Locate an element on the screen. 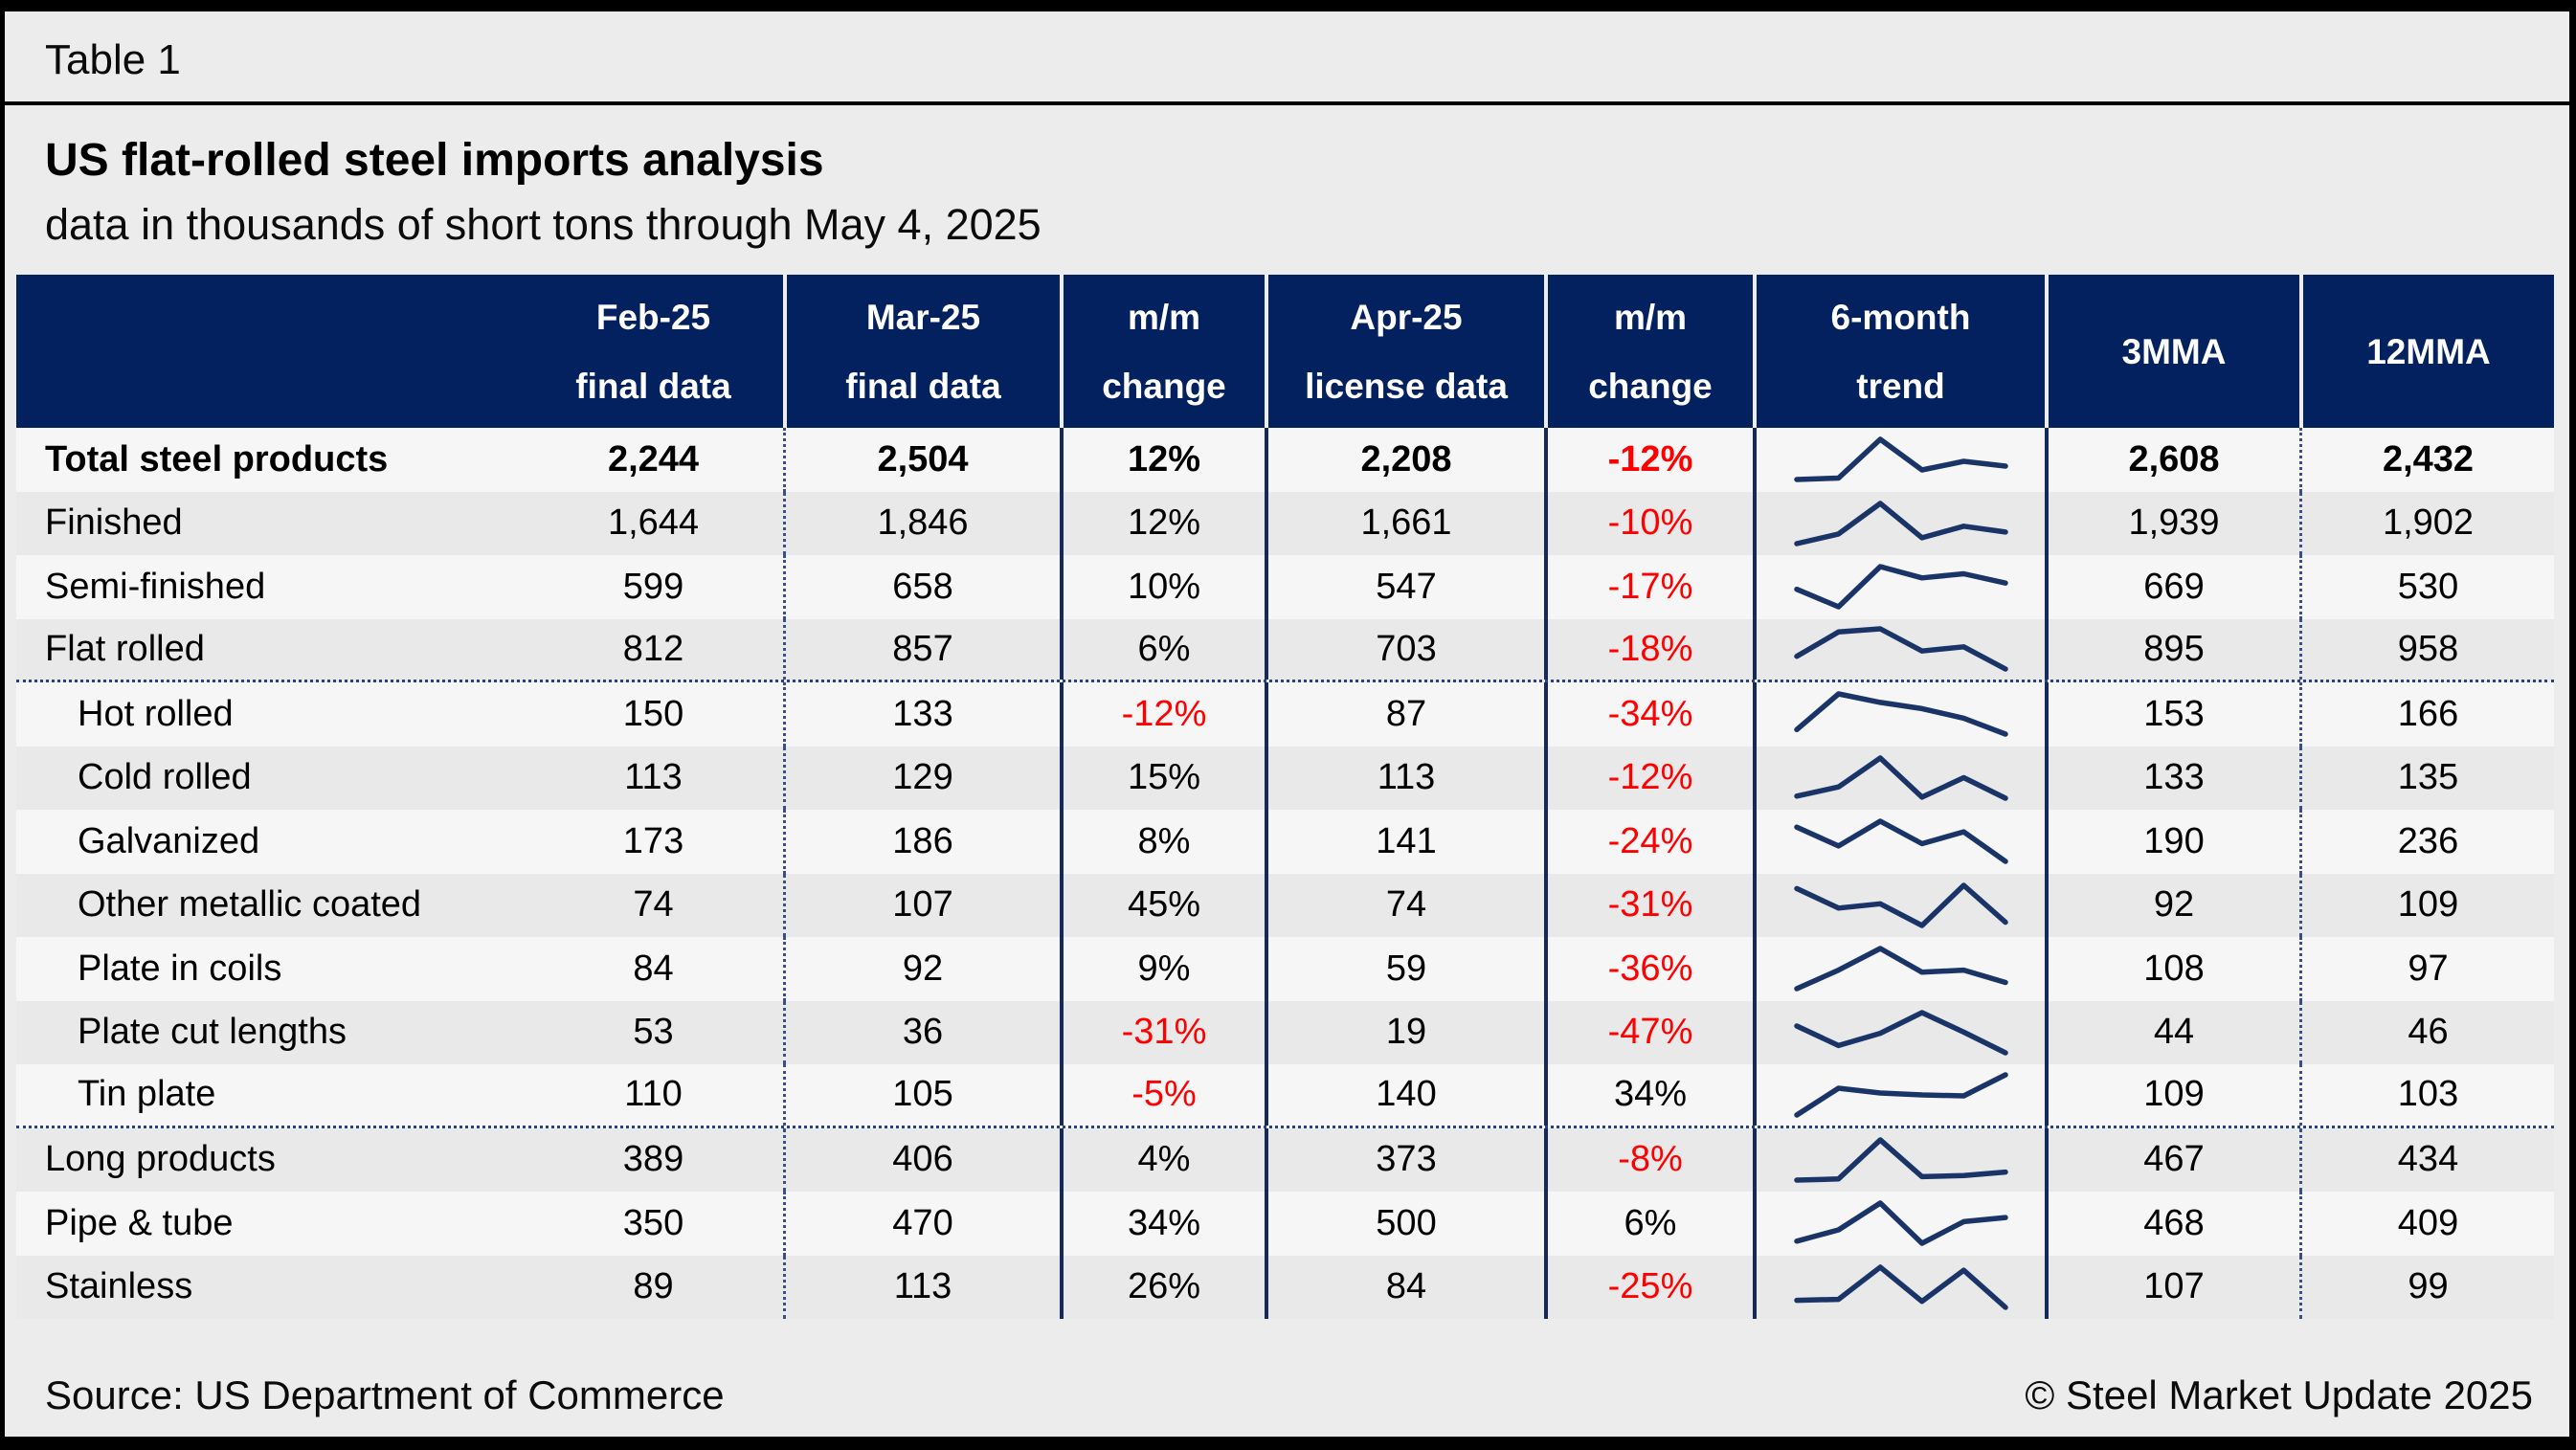 This screenshot has height=1450, width=2576. cell-mm-change-mar: 12% is located at coordinates (1163, 523).